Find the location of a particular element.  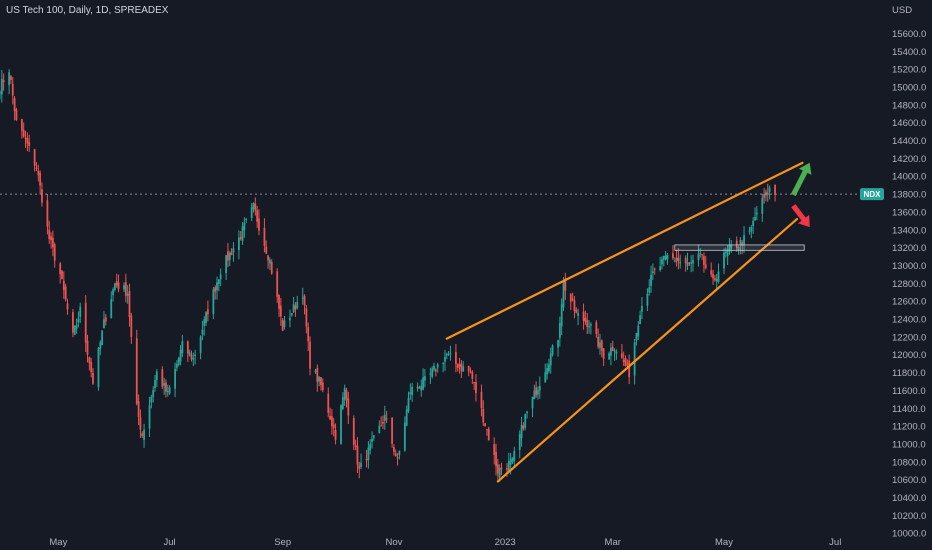

x-tick-label: 2023 is located at coordinates (505, 542).